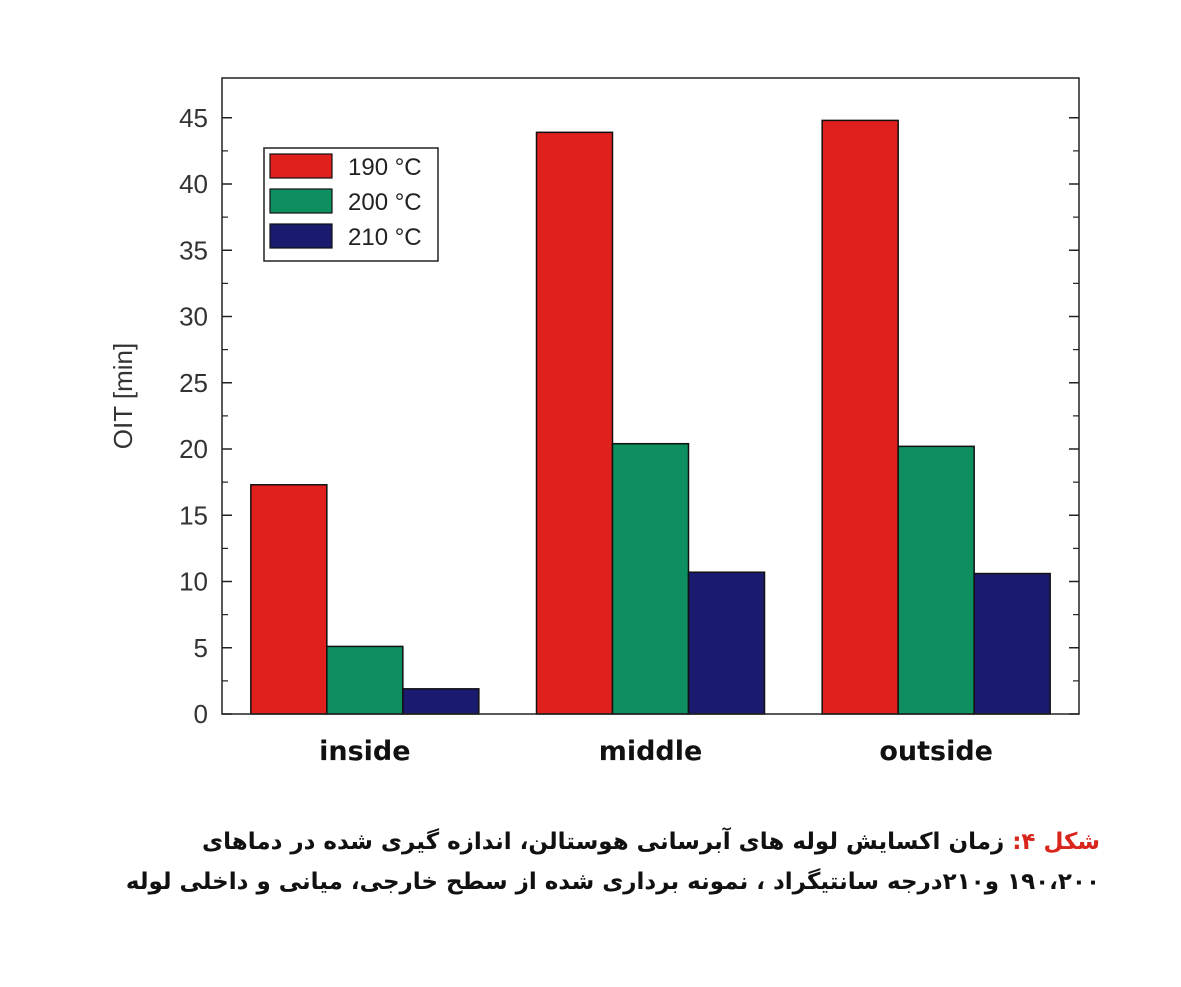 The height and width of the screenshot is (987, 1181). Describe the element at coordinates (123, 396) in the screenshot. I see `y-axis-label: OIT [min]` at that location.